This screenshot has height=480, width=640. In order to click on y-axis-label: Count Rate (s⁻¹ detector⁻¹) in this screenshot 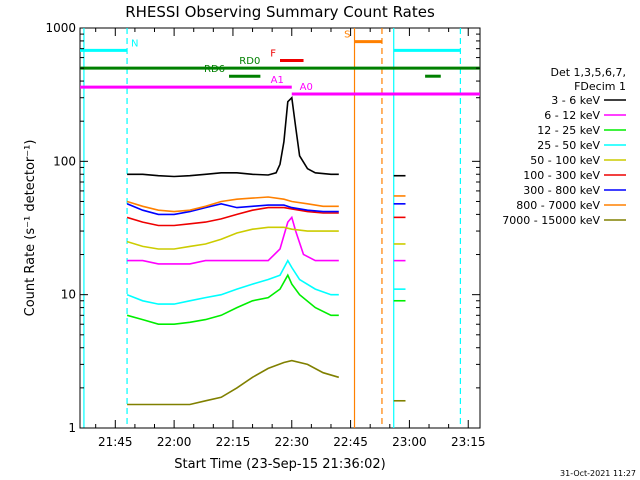, I will do `click(30, 228)`.